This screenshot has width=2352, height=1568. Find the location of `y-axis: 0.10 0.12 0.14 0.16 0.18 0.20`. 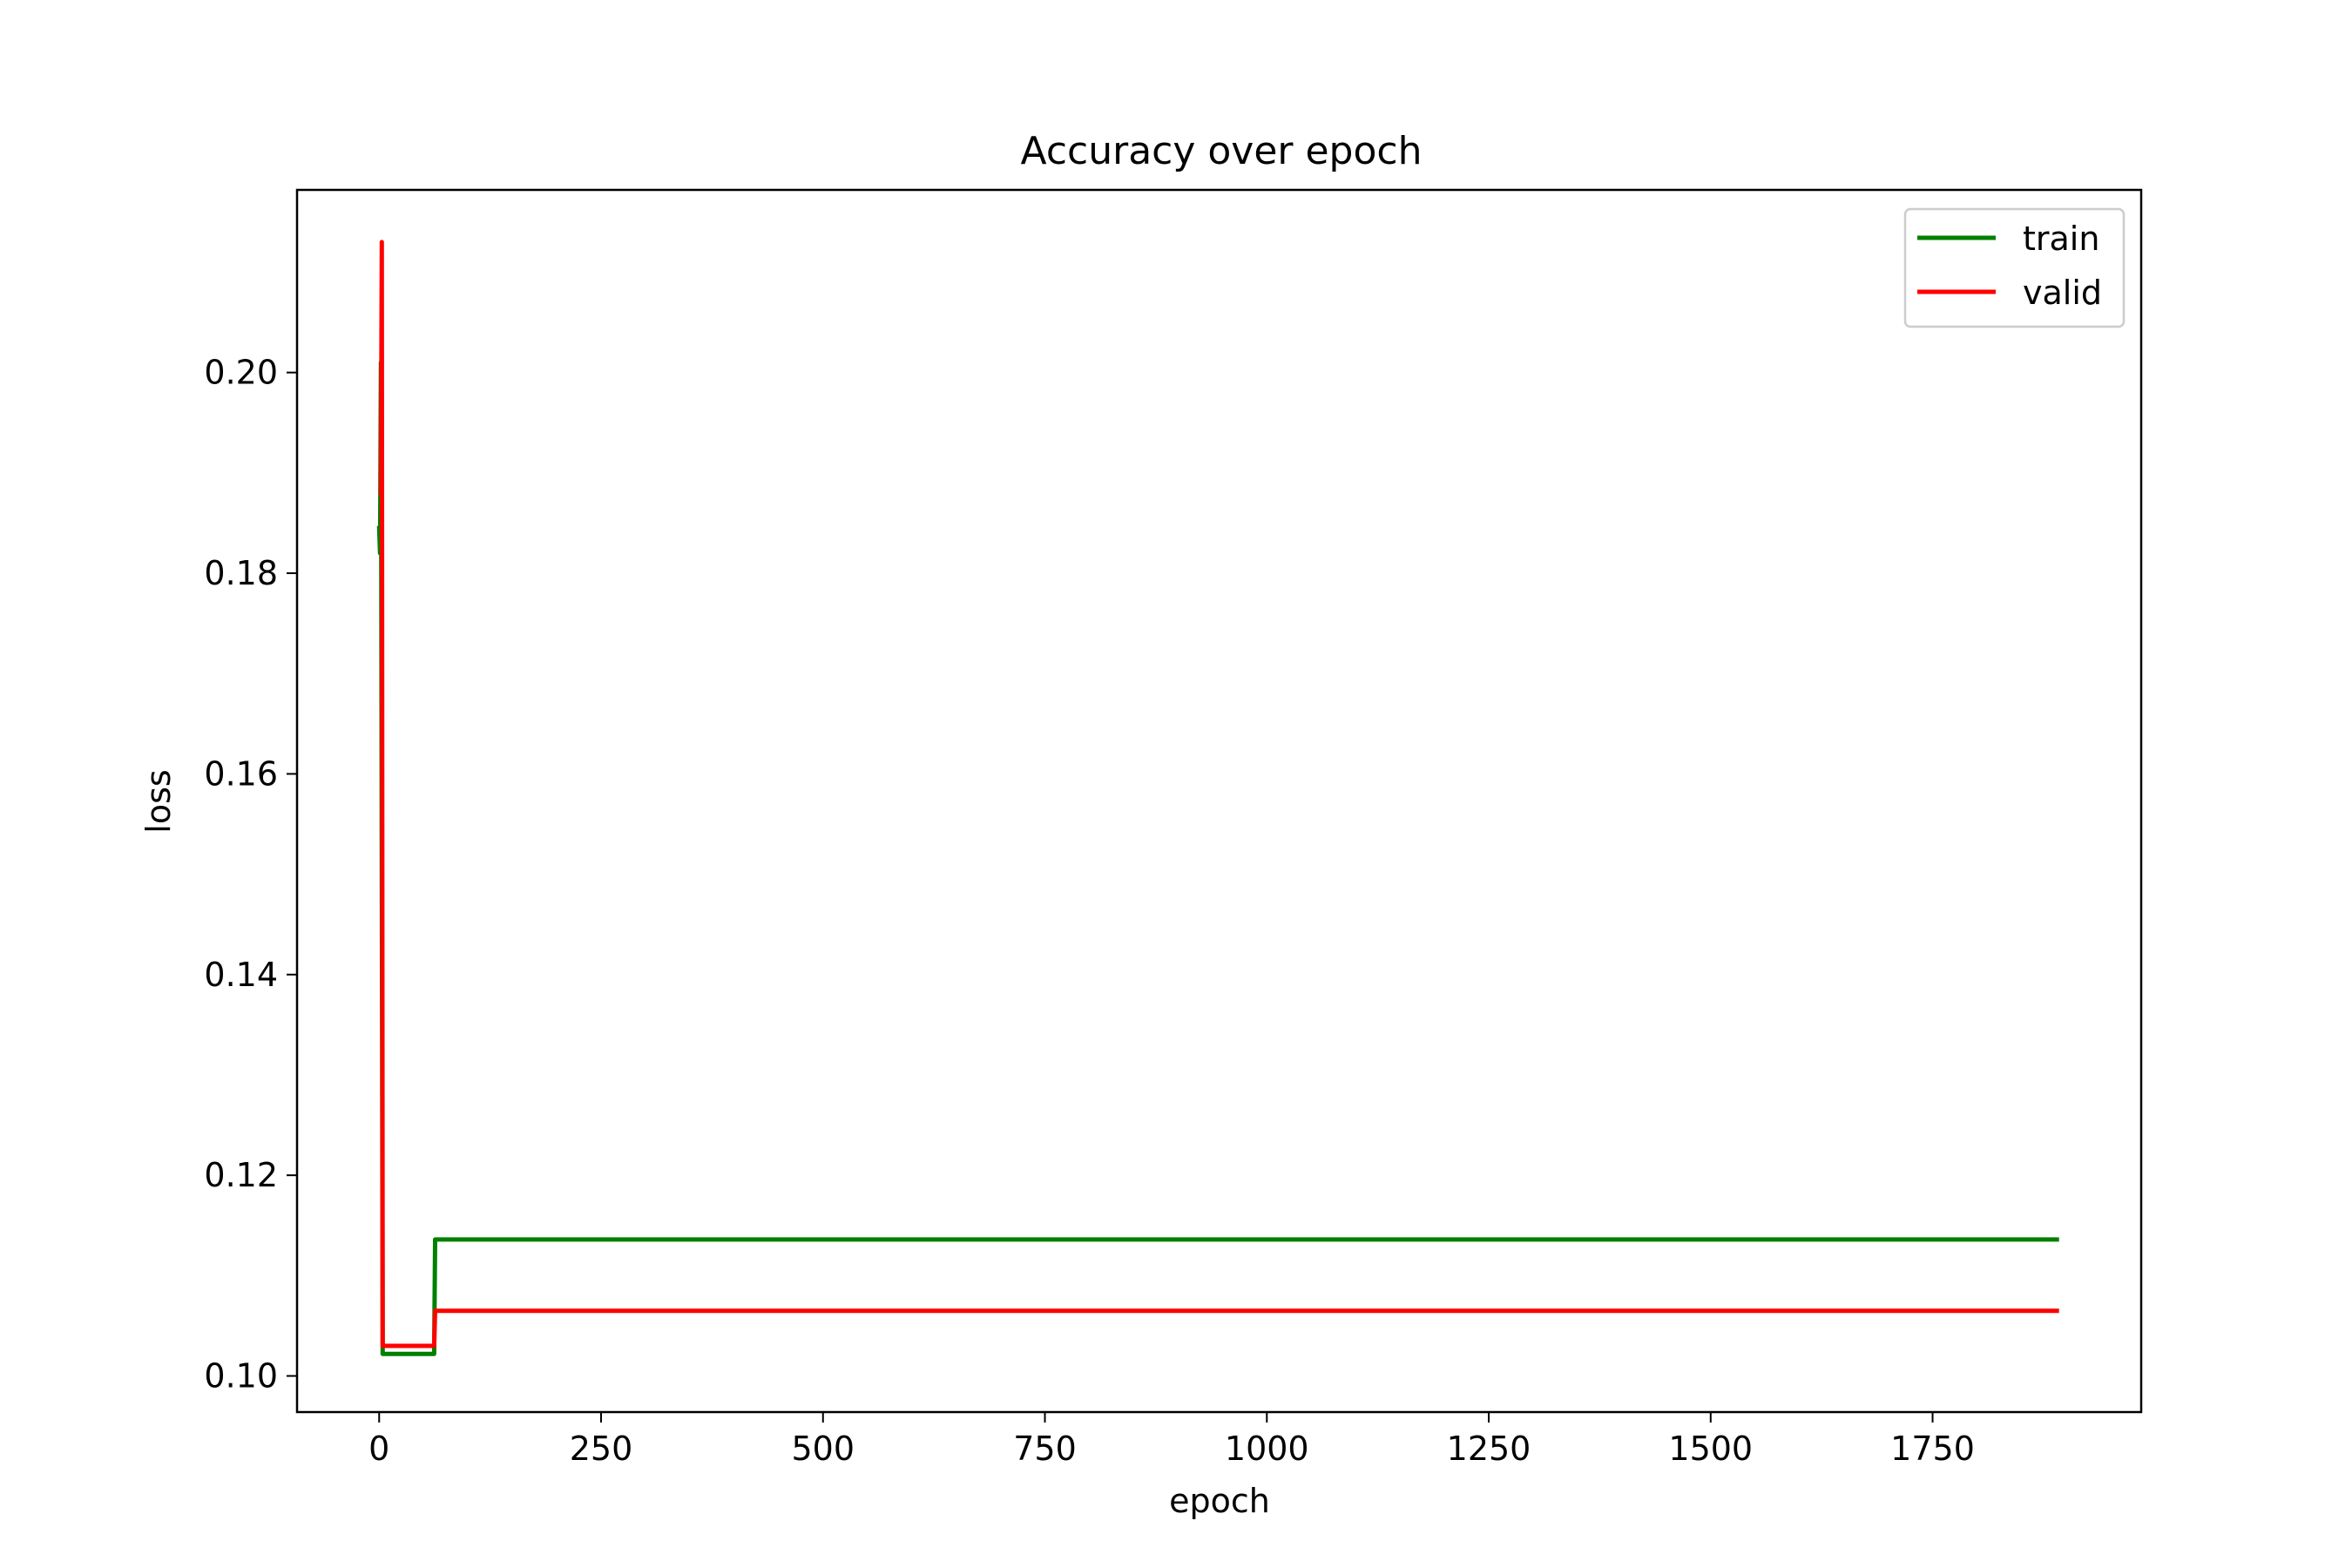

y-axis: 0.10 0.12 0.14 0.16 0.18 0.20 is located at coordinates (250, 875).